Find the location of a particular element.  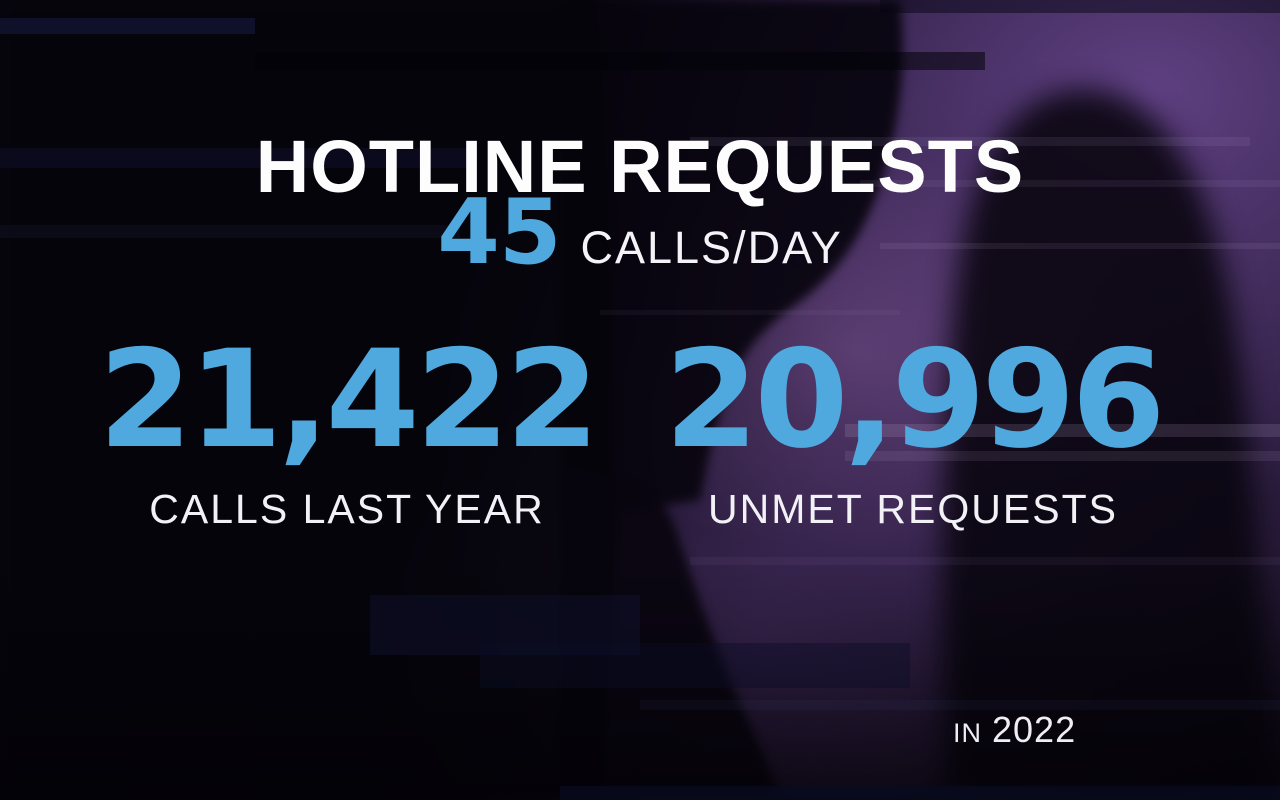

stat-value: 20,996 is located at coordinates (915, 399).